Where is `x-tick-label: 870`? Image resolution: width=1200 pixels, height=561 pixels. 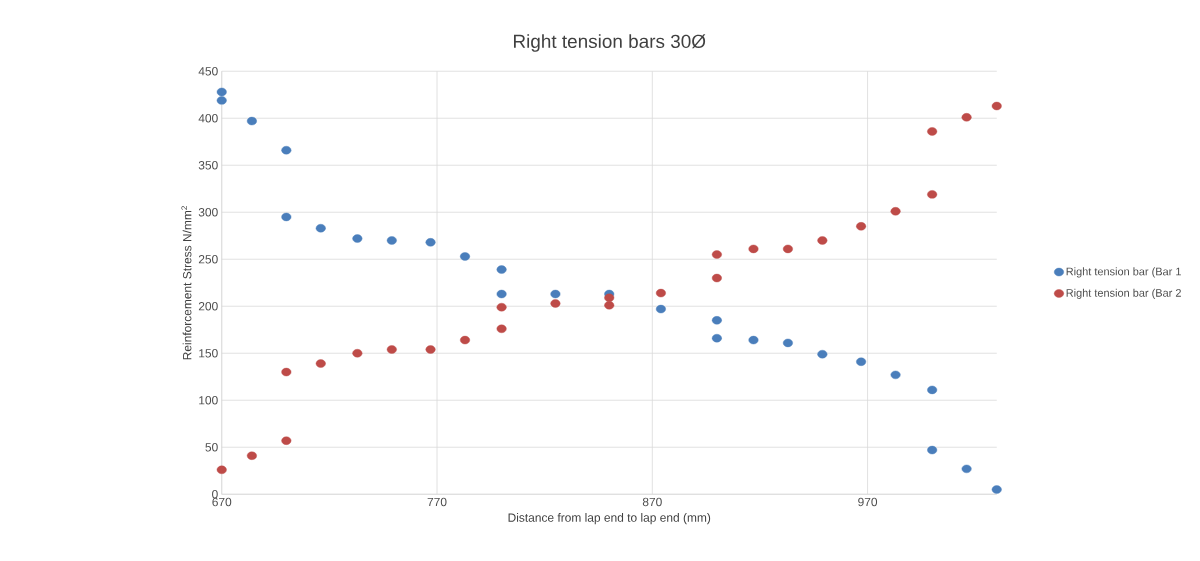
x-tick-label: 870 is located at coordinates (652, 502).